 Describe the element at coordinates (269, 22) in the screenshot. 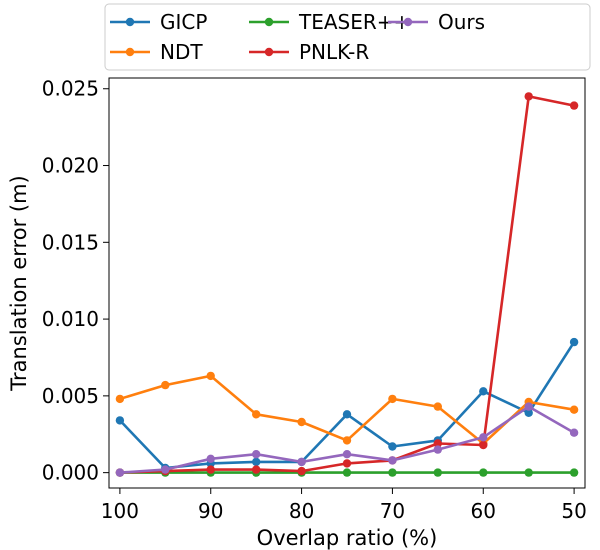

I see `legend-marker-teaser` at that location.